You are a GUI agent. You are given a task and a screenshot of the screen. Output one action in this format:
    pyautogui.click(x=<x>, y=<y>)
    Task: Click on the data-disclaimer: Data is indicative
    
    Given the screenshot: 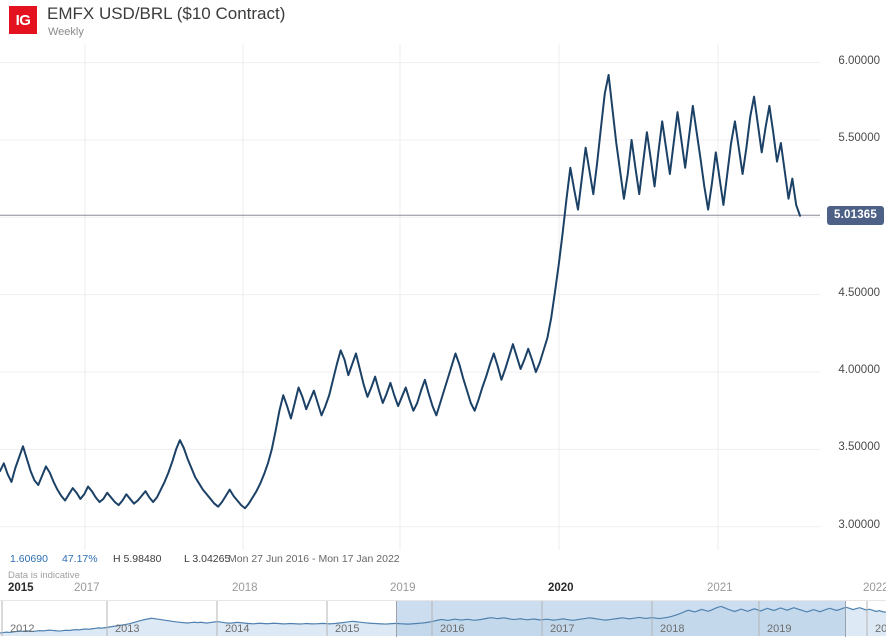 What is the action you would take?
    pyautogui.click(x=44, y=575)
    